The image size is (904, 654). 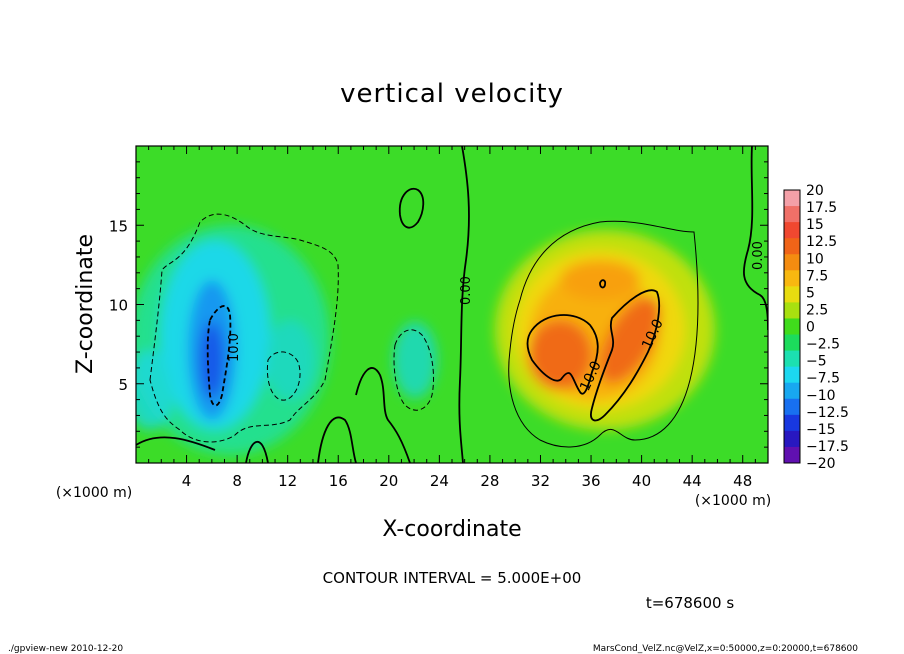 What do you see at coordinates (821, 430) in the screenshot?
I see `colorbar-label: −15` at bounding box center [821, 430].